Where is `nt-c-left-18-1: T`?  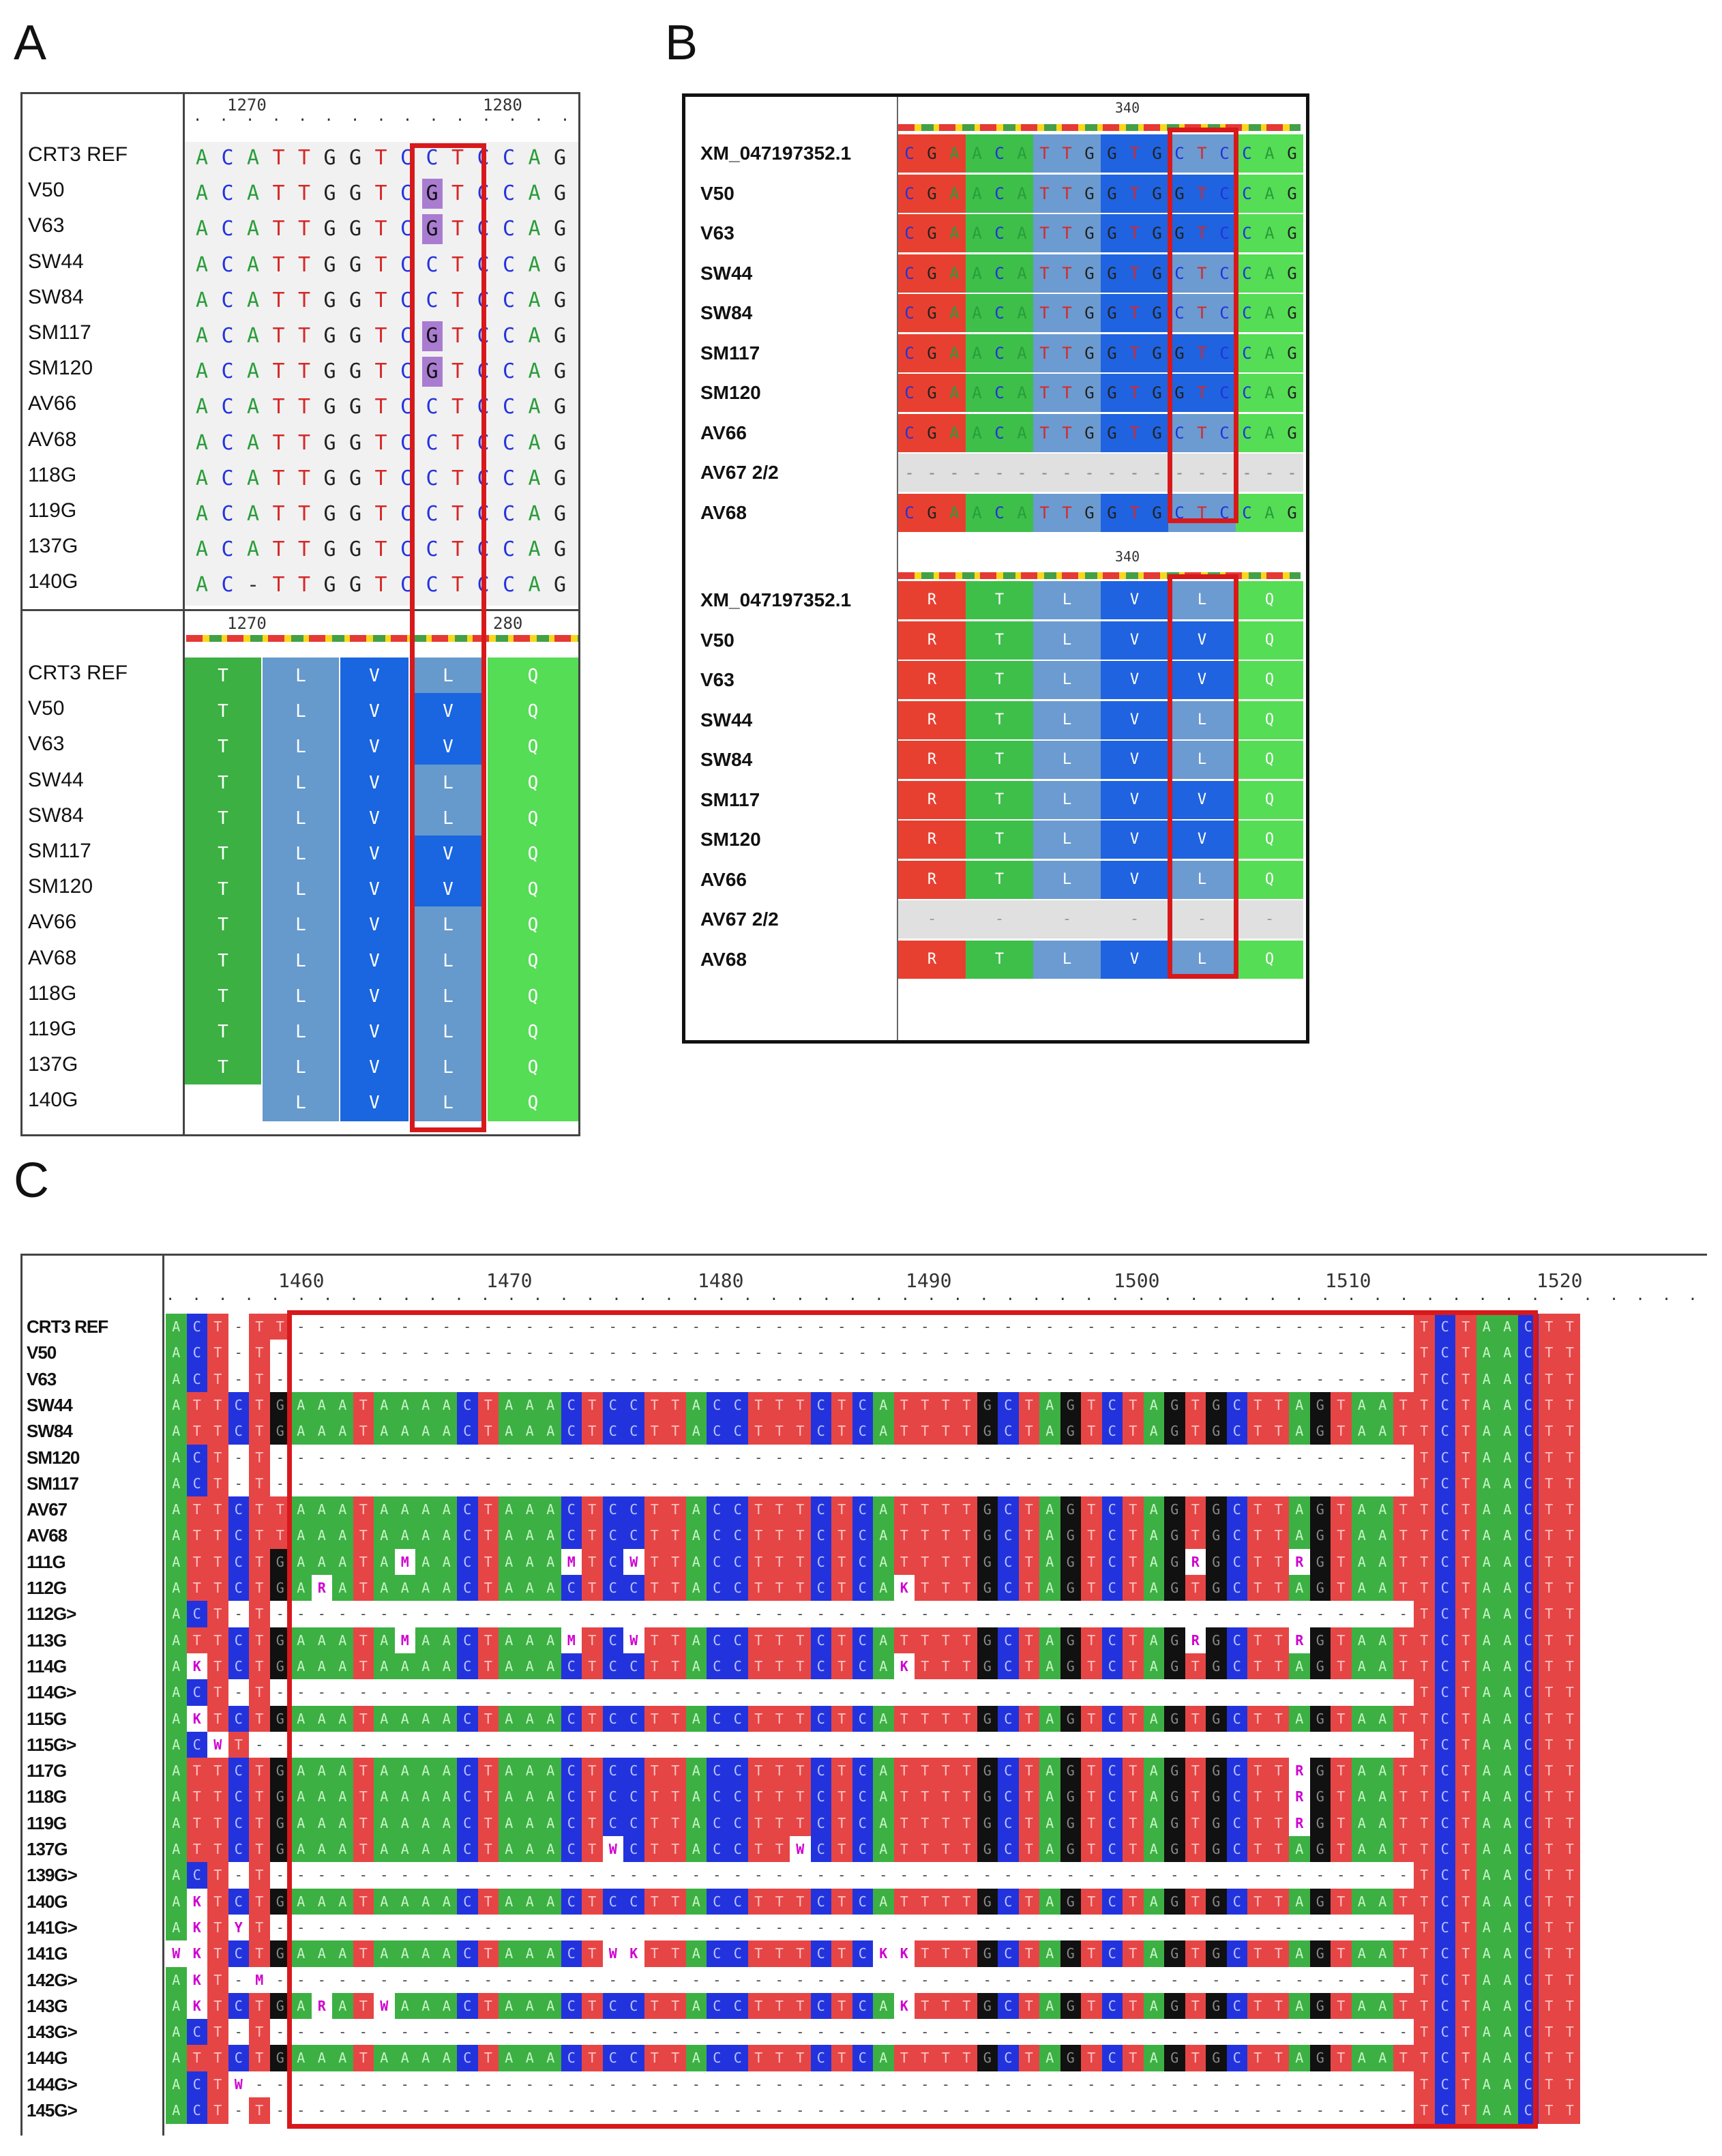 nt-c-left-18-1: T is located at coordinates (197, 1798).